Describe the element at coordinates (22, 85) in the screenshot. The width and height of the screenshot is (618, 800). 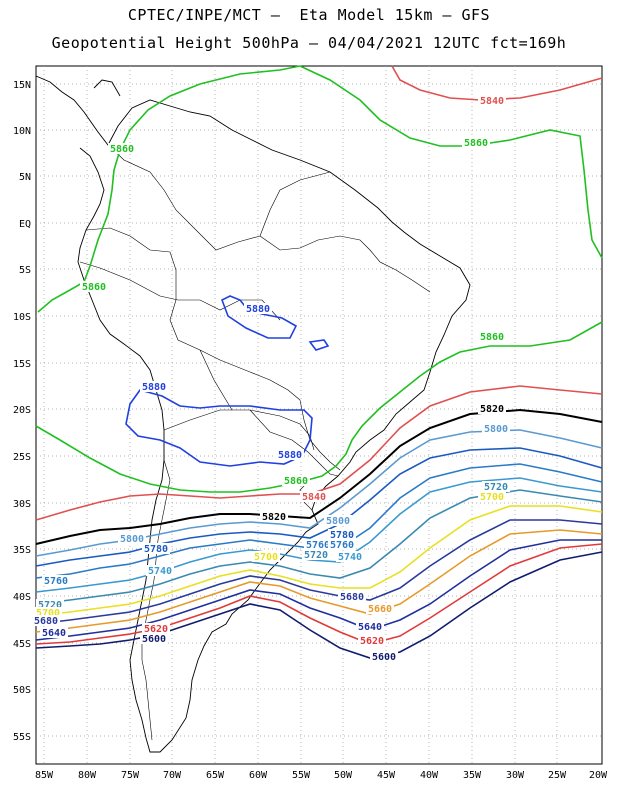
I see `lat-label-15n: 15N` at that location.